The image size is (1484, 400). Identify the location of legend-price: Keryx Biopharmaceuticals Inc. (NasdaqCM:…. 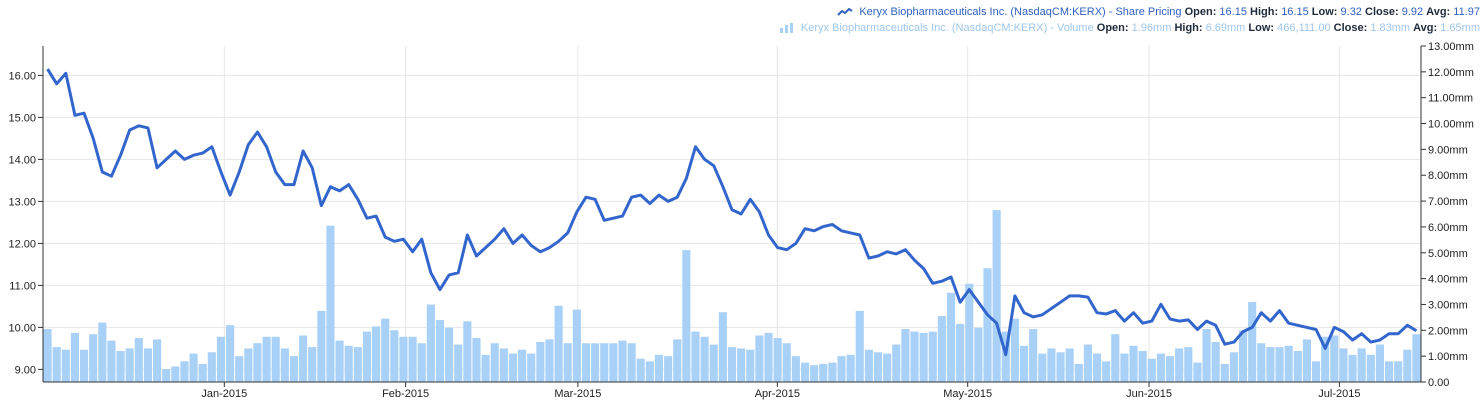
(1129, 12).